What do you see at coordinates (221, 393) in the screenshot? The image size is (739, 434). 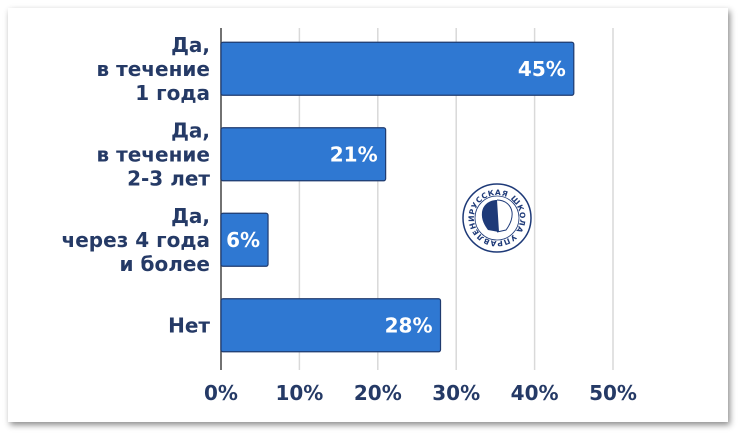 I see `x-tick-label: 0%` at bounding box center [221, 393].